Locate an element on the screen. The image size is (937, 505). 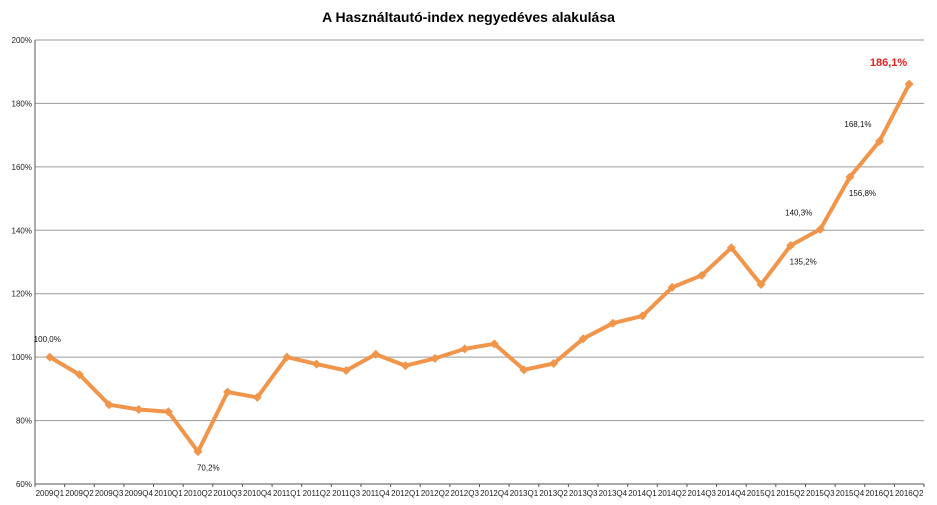
data-label: 100,0% is located at coordinates (47, 339).